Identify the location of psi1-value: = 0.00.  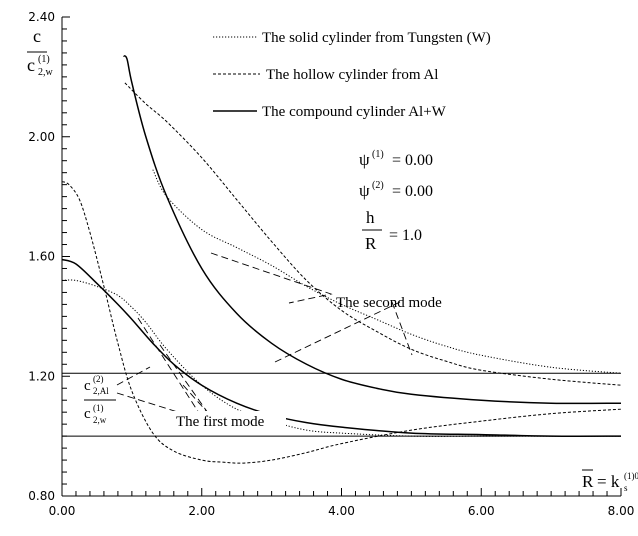
(412, 160).